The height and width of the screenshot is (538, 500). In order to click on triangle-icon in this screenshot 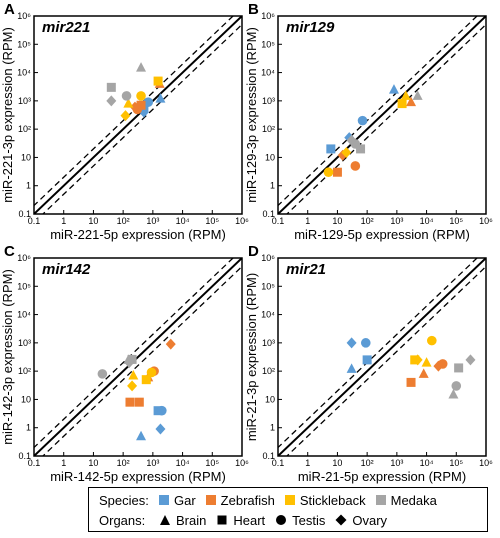, I will do `click(165, 520)`.